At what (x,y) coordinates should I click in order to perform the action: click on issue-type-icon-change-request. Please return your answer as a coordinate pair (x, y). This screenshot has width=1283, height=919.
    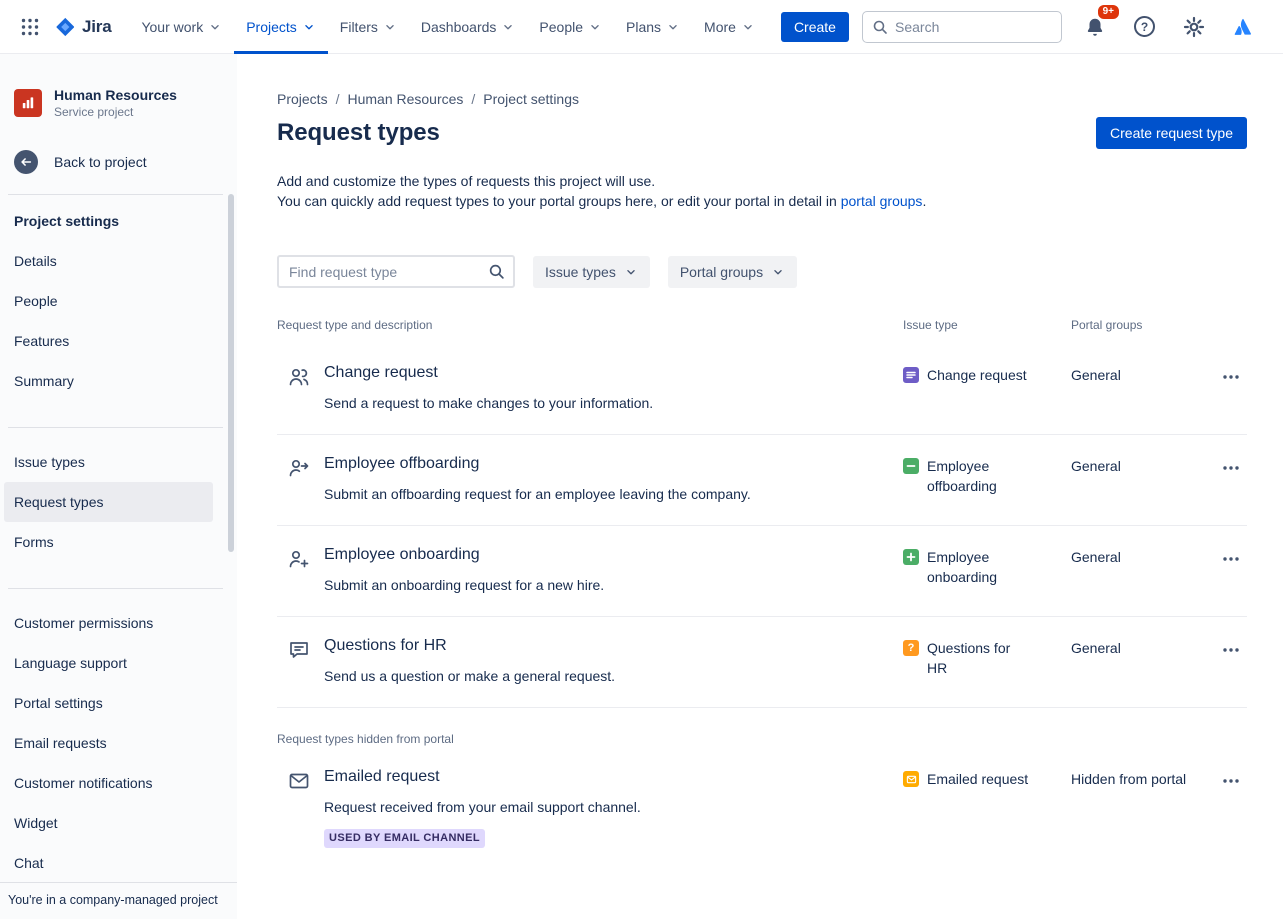
    Looking at the image, I should click on (911, 375).